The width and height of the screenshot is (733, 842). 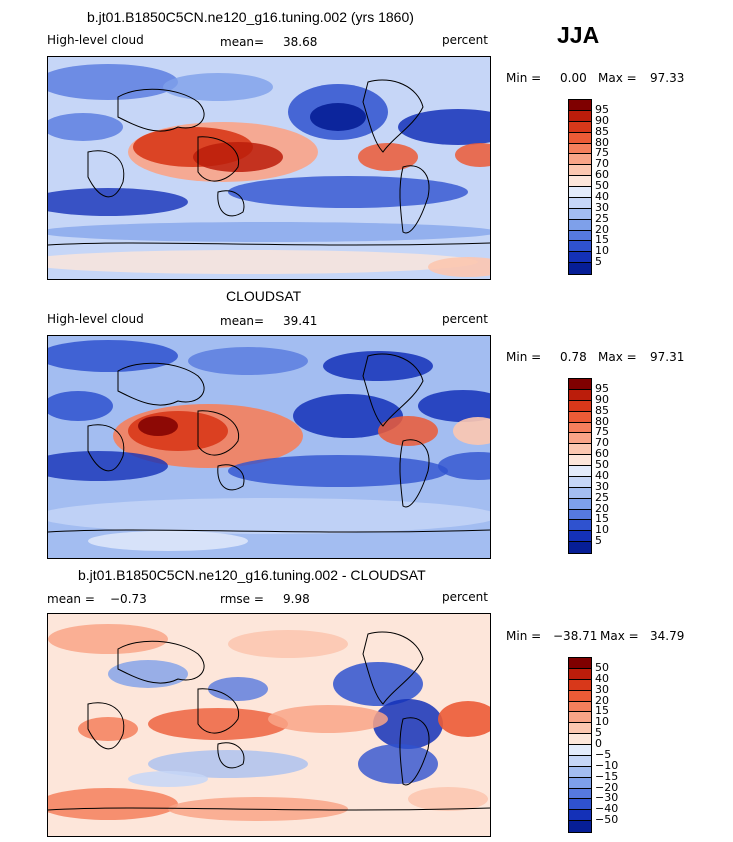 I want to click on panel3-colorbar, so click(x=580, y=745).